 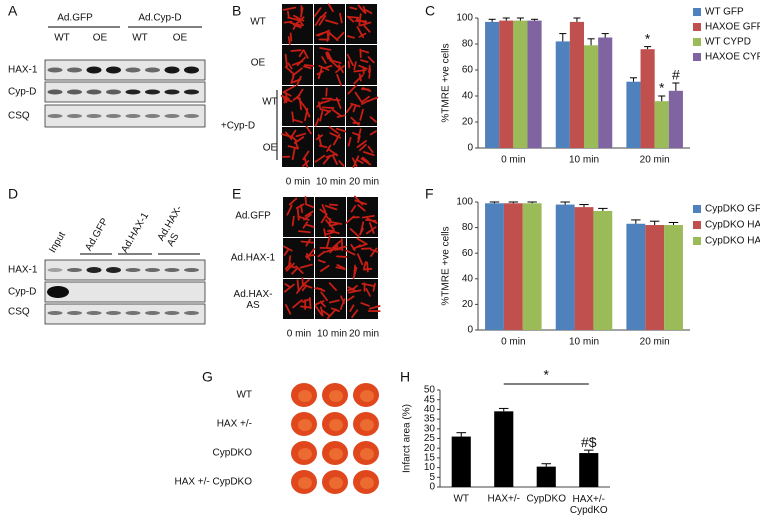 I want to click on row-label: CypDKO, so click(x=233, y=453).